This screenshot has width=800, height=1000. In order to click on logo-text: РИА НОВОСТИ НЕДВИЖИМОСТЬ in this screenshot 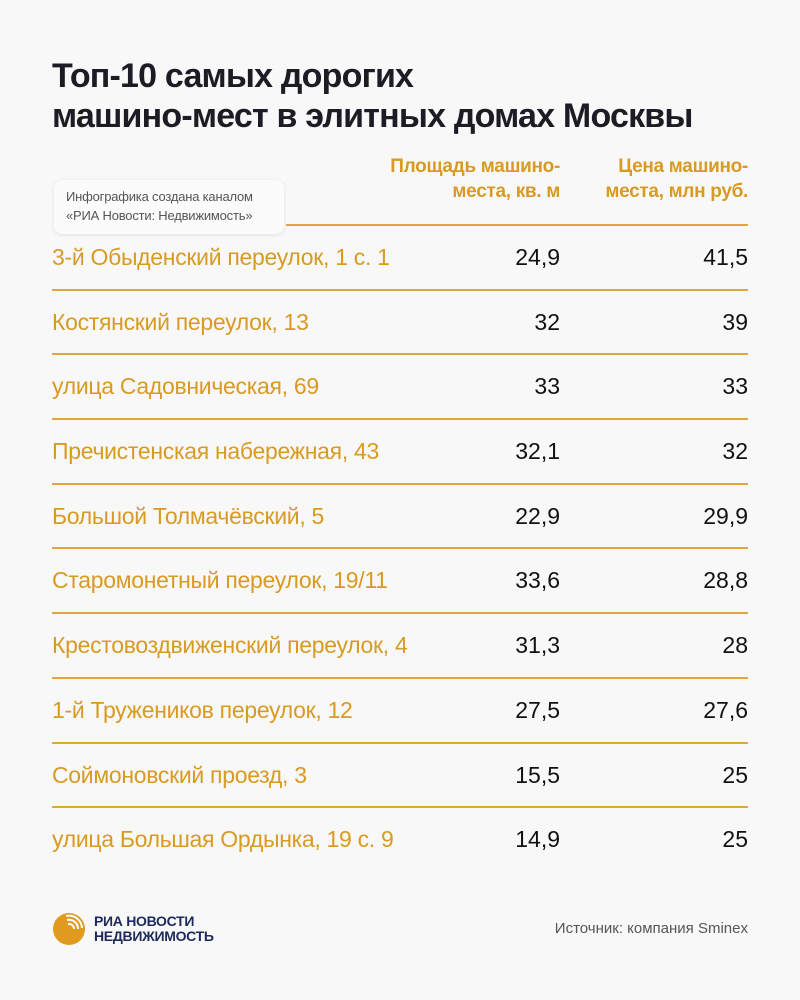, I will do `click(154, 929)`.